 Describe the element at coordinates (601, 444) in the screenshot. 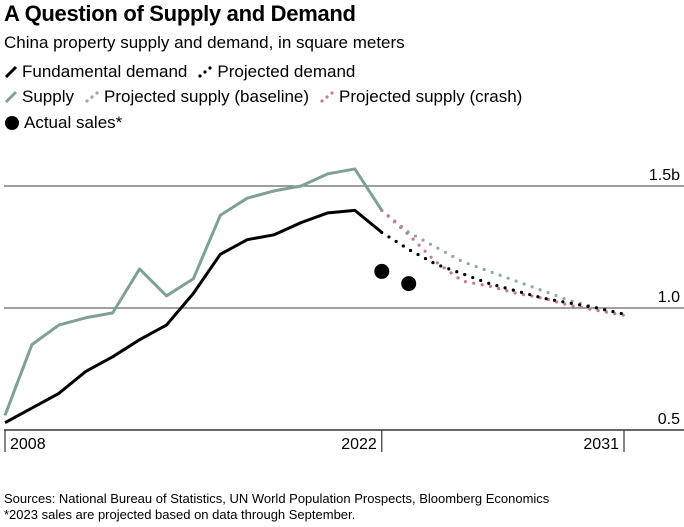

I see `x-tick-label: 2031` at that location.